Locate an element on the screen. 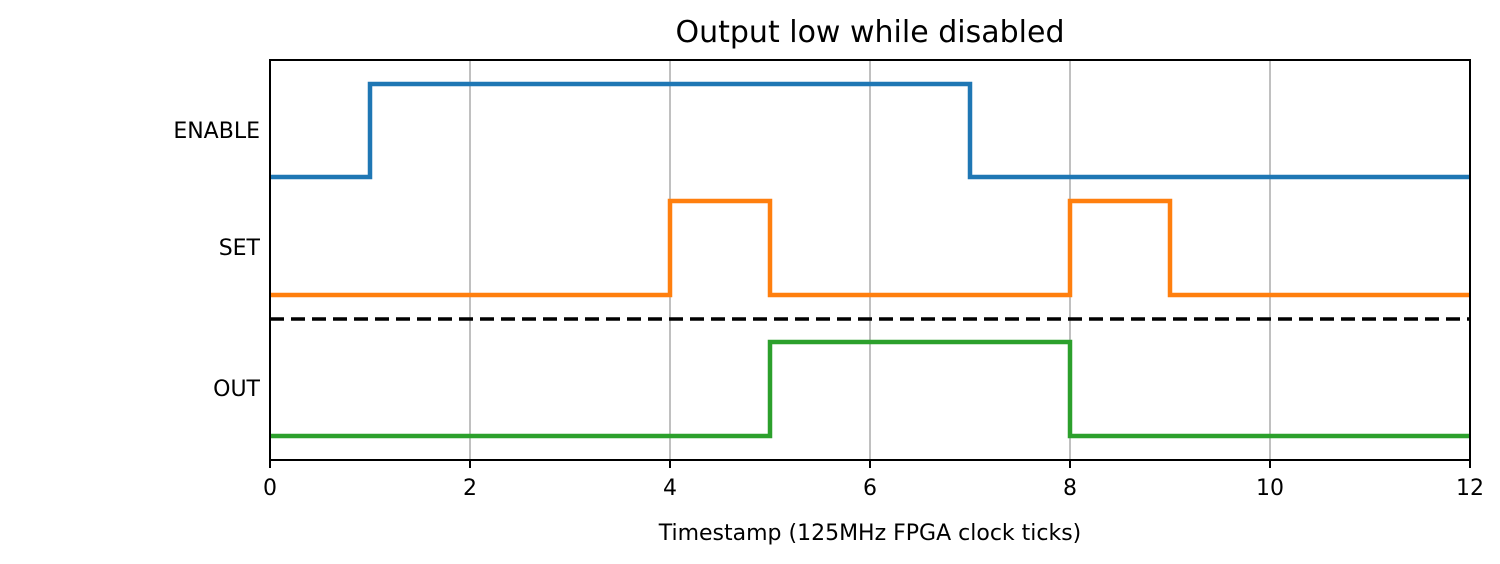 The image size is (1500, 564). x-tick-label: 2 is located at coordinates (470, 488).